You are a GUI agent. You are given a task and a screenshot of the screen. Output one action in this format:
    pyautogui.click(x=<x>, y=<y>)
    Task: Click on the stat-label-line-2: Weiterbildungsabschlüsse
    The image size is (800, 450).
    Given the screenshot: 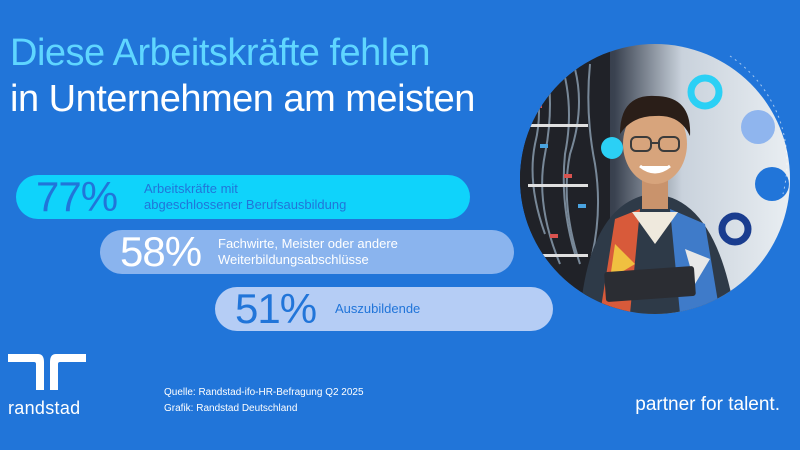 What is the action you would take?
    pyautogui.click(x=293, y=259)
    